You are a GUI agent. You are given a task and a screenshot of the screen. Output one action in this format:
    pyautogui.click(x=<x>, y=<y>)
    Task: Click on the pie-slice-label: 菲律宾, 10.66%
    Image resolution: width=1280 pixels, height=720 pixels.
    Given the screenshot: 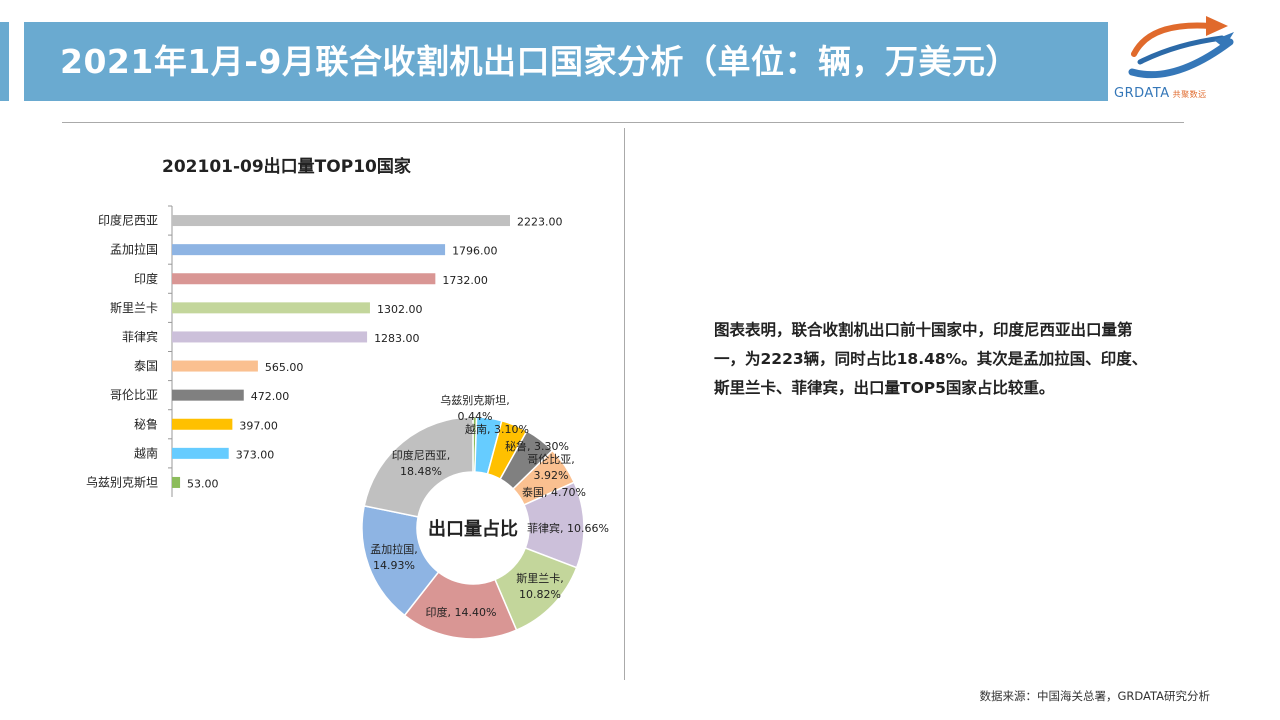 What is the action you would take?
    pyautogui.click(x=568, y=528)
    